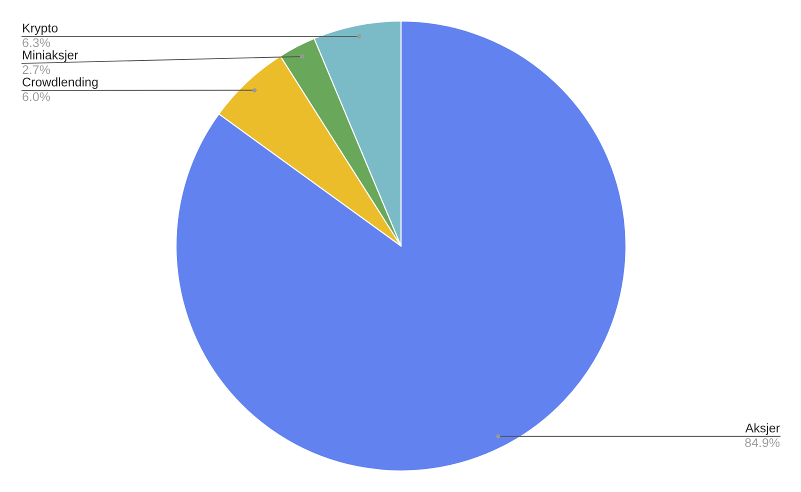 The width and height of the screenshot is (801, 492). What do you see at coordinates (60, 83) in the screenshot?
I see `slice-label: Crowdlending` at bounding box center [60, 83].